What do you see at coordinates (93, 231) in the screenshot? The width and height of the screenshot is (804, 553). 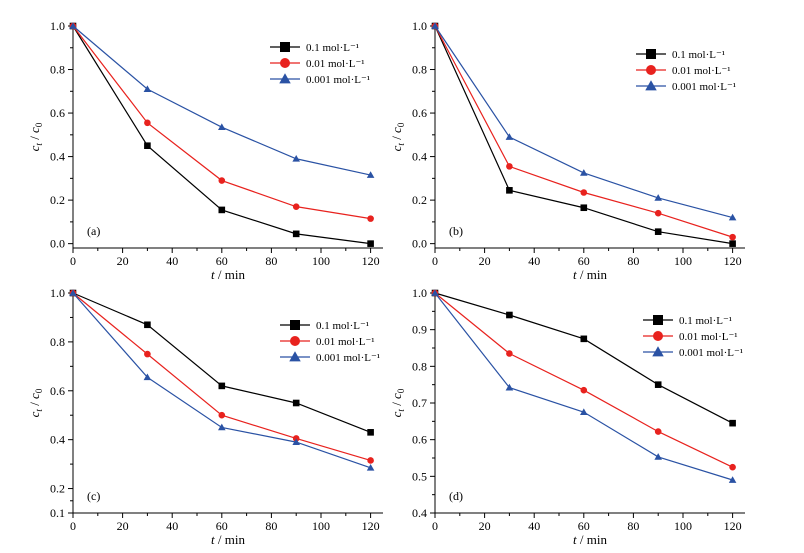 I see `panel-label: (a)` at bounding box center [93, 231].